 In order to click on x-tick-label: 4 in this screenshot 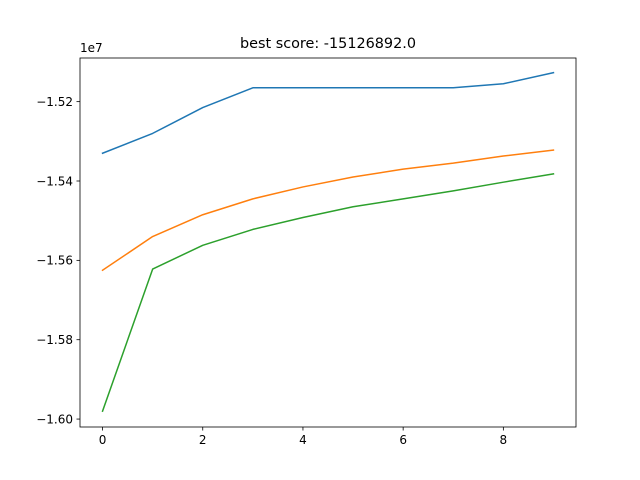, I will do `click(303, 440)`.